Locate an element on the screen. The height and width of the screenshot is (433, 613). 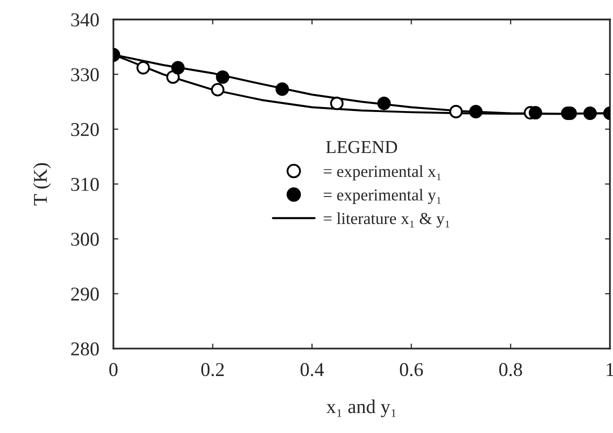
y-tick-label: 300 is located at coordinates (85, 239).